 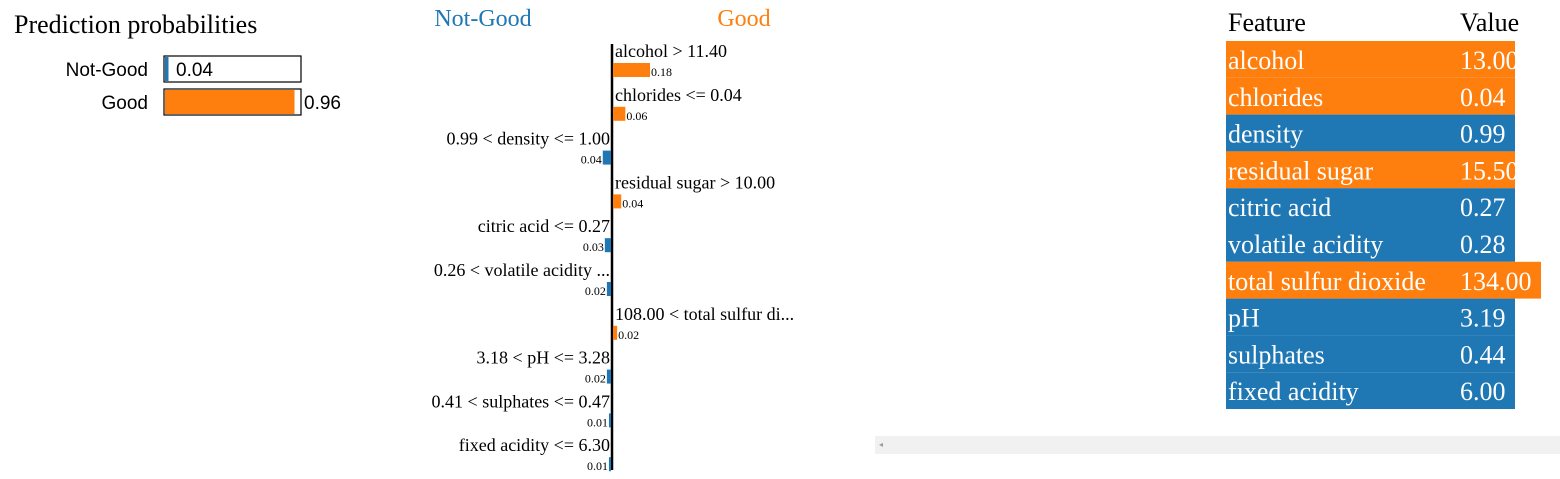 I want to click on contribution-value-label: 0.03, so click(x=593, y=247).